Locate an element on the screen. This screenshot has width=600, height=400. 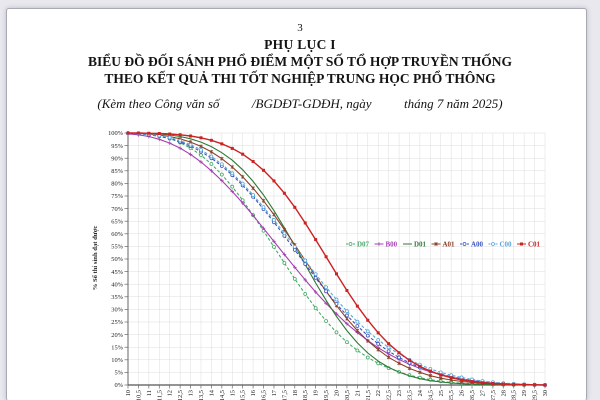
y-tick-label: 15% is located at coordinates (117, 347).